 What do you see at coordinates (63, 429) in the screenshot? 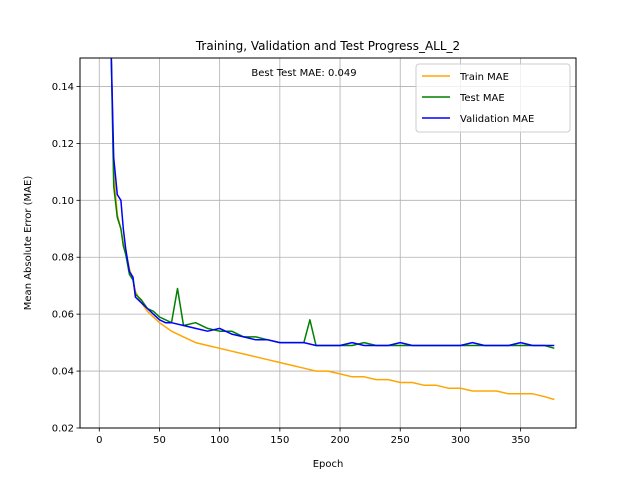
I see `y-tick-label: 0.02` at bounding box center [63, 429].